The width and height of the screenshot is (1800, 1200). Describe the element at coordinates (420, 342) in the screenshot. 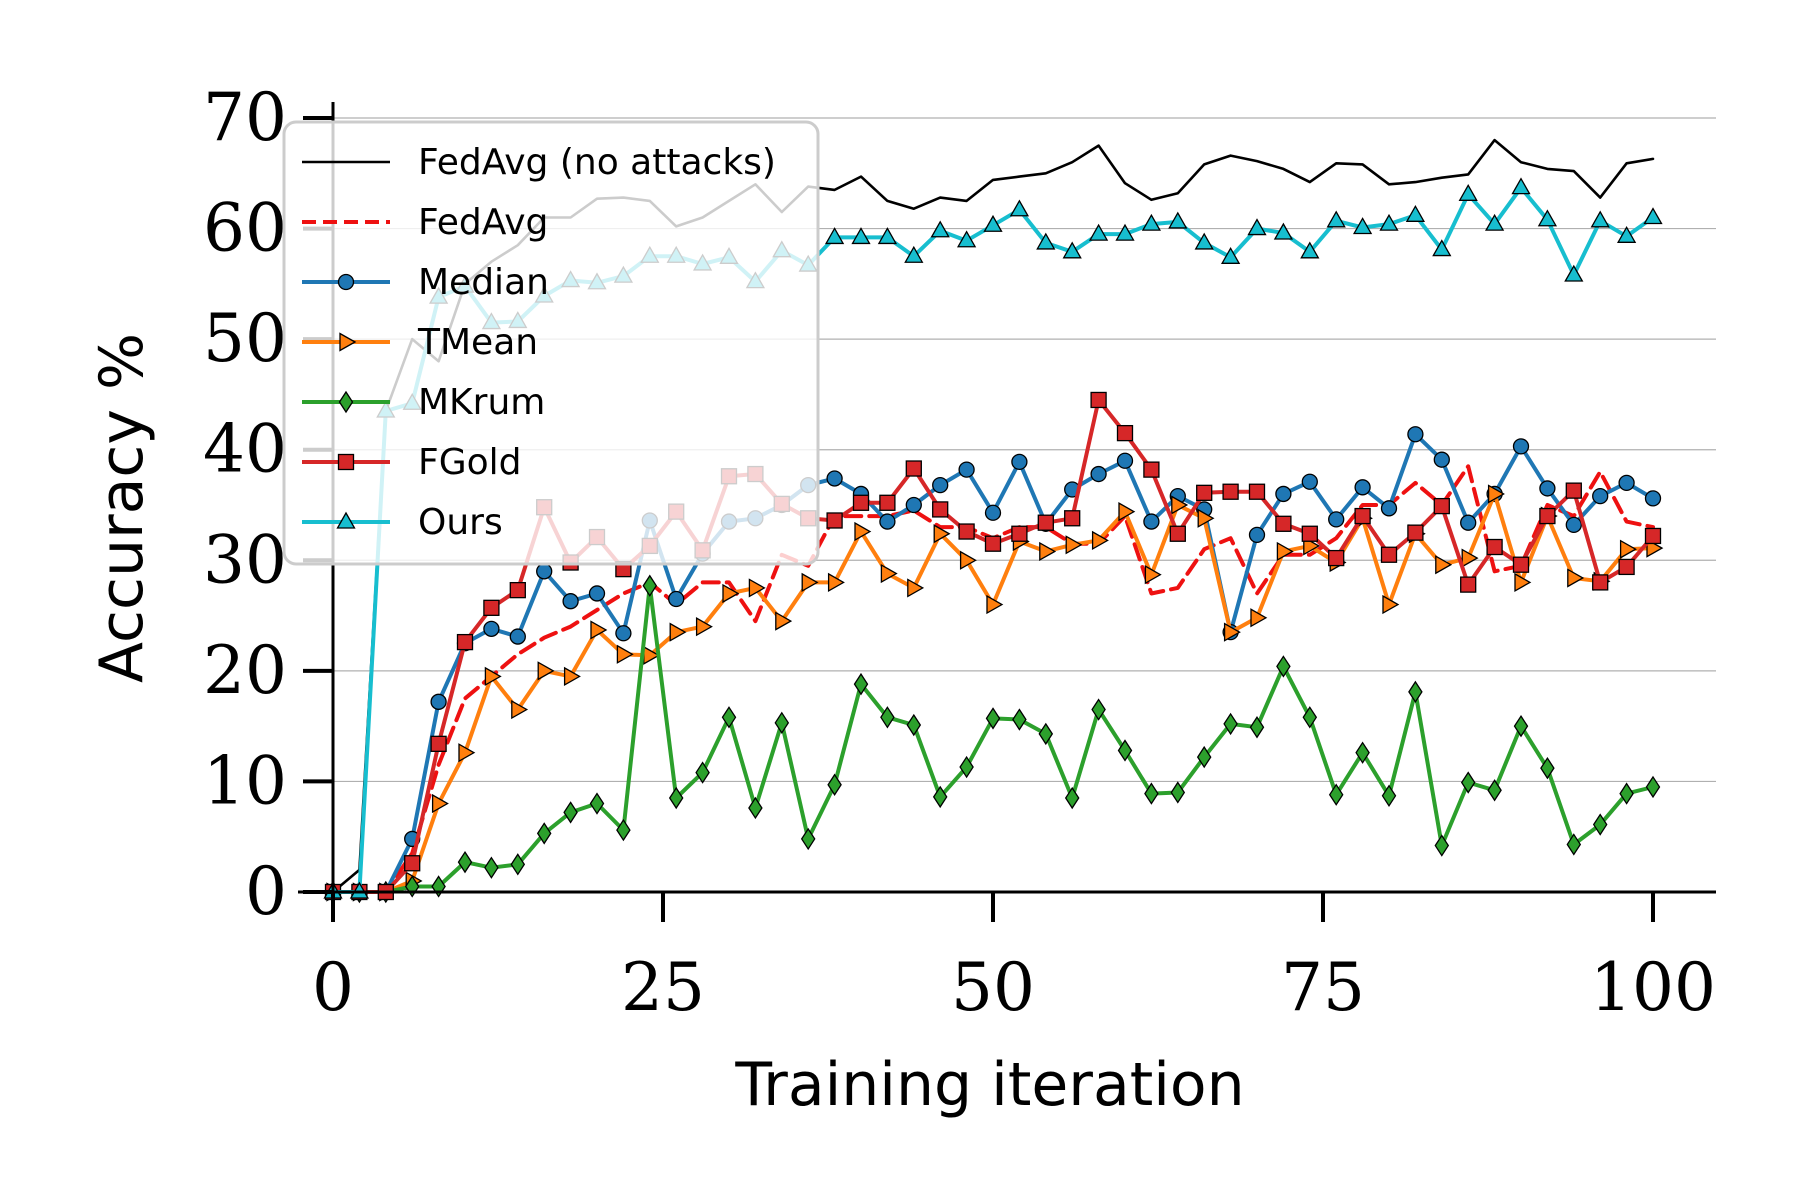

I see `legend-entry: TMean` at that location.